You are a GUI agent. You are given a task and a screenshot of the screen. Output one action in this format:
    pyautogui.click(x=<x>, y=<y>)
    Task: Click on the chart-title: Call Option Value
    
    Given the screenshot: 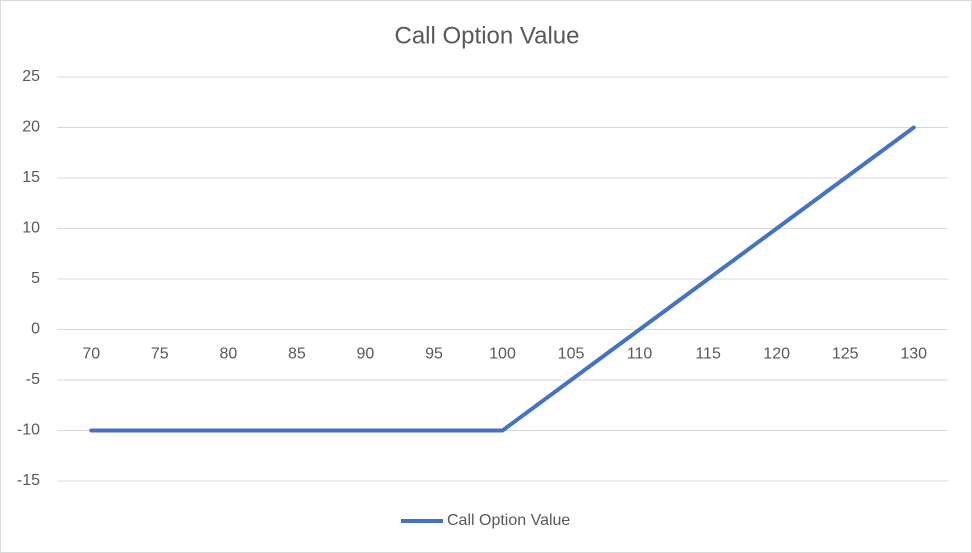 What is the action you would take?
    pyautogui.click(x=487, y=35)
    